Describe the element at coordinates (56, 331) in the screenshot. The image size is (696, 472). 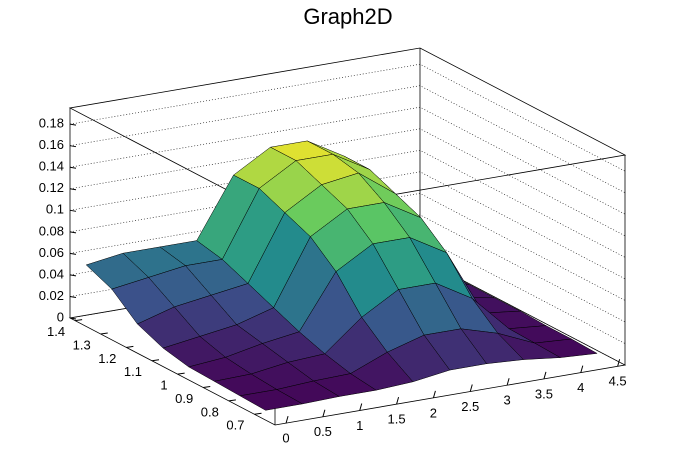
I see `y-tick-label: 1.4` at that location.